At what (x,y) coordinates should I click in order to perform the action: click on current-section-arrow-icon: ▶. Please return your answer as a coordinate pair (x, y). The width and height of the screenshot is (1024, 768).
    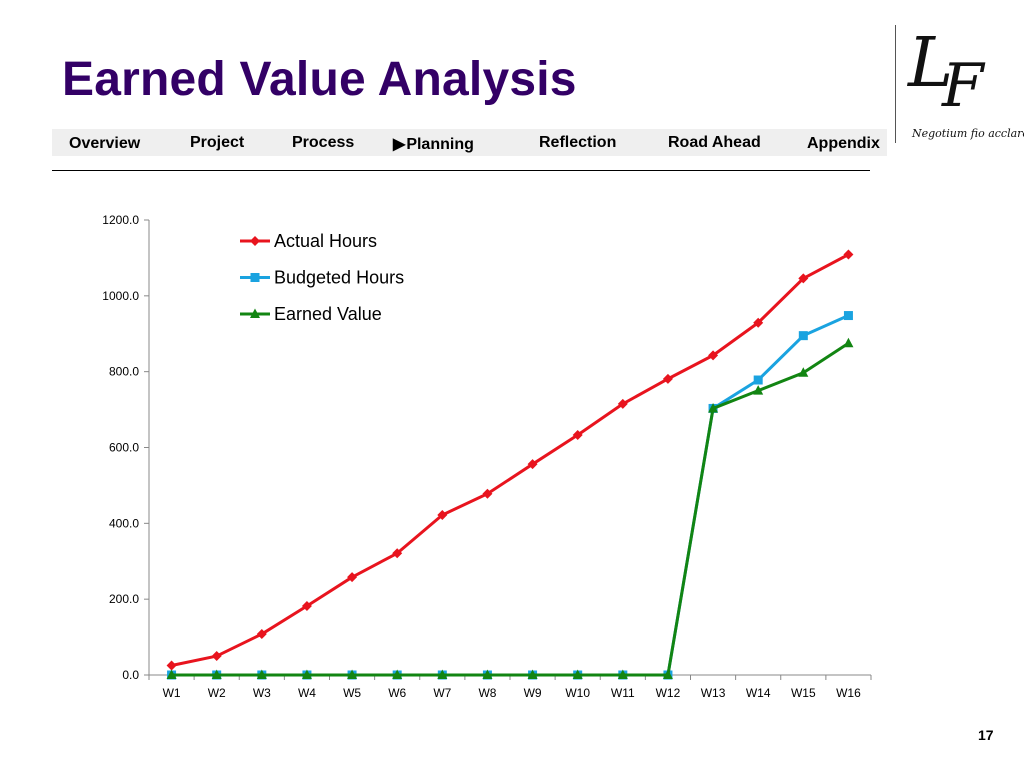
    Looking at the image, I should click on (399, 144).